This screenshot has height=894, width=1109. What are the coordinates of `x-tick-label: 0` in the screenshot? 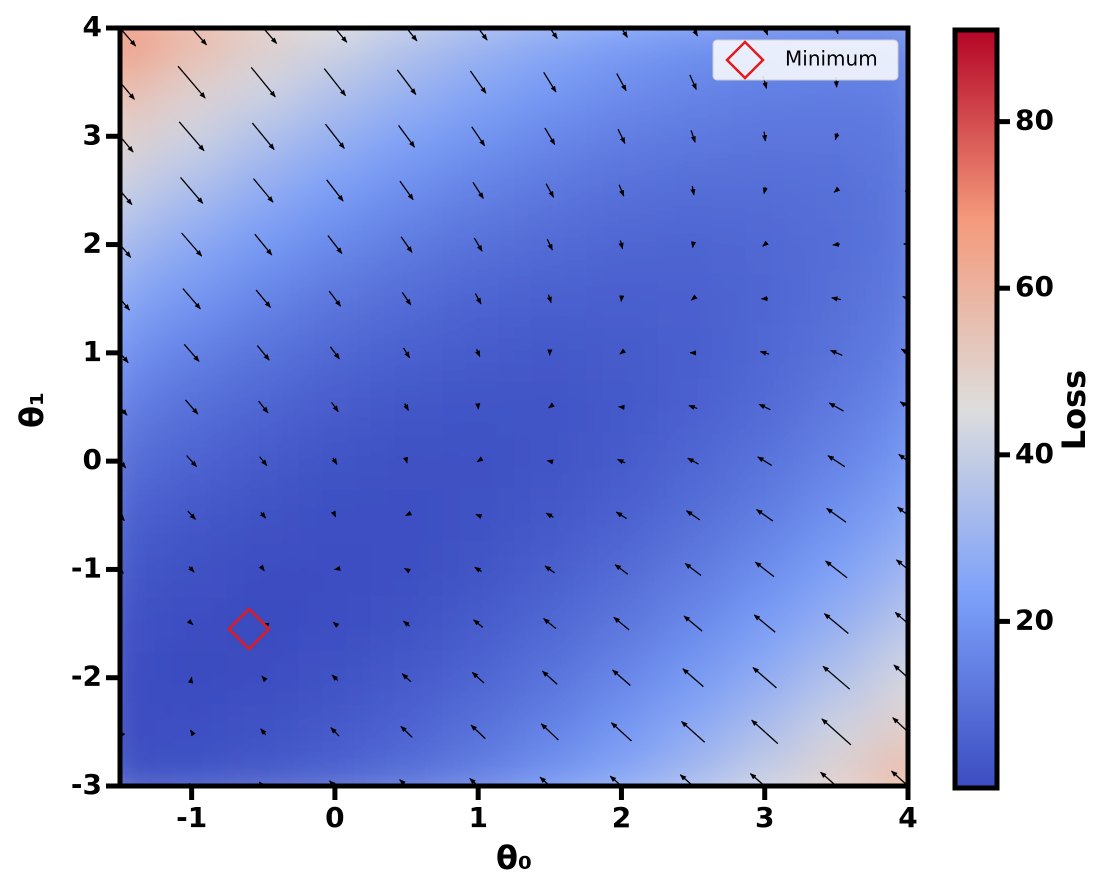 It's located at (334, 817).